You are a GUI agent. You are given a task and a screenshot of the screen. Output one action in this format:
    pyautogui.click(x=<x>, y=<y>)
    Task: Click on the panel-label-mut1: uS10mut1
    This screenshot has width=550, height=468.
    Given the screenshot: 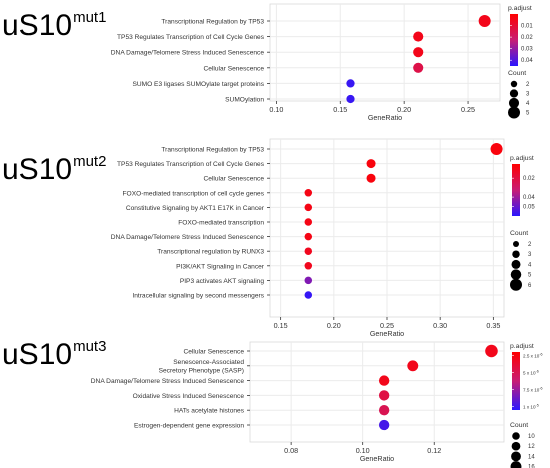 What is the action you would take?
    pyautogui.click(x=54, y=25)
    